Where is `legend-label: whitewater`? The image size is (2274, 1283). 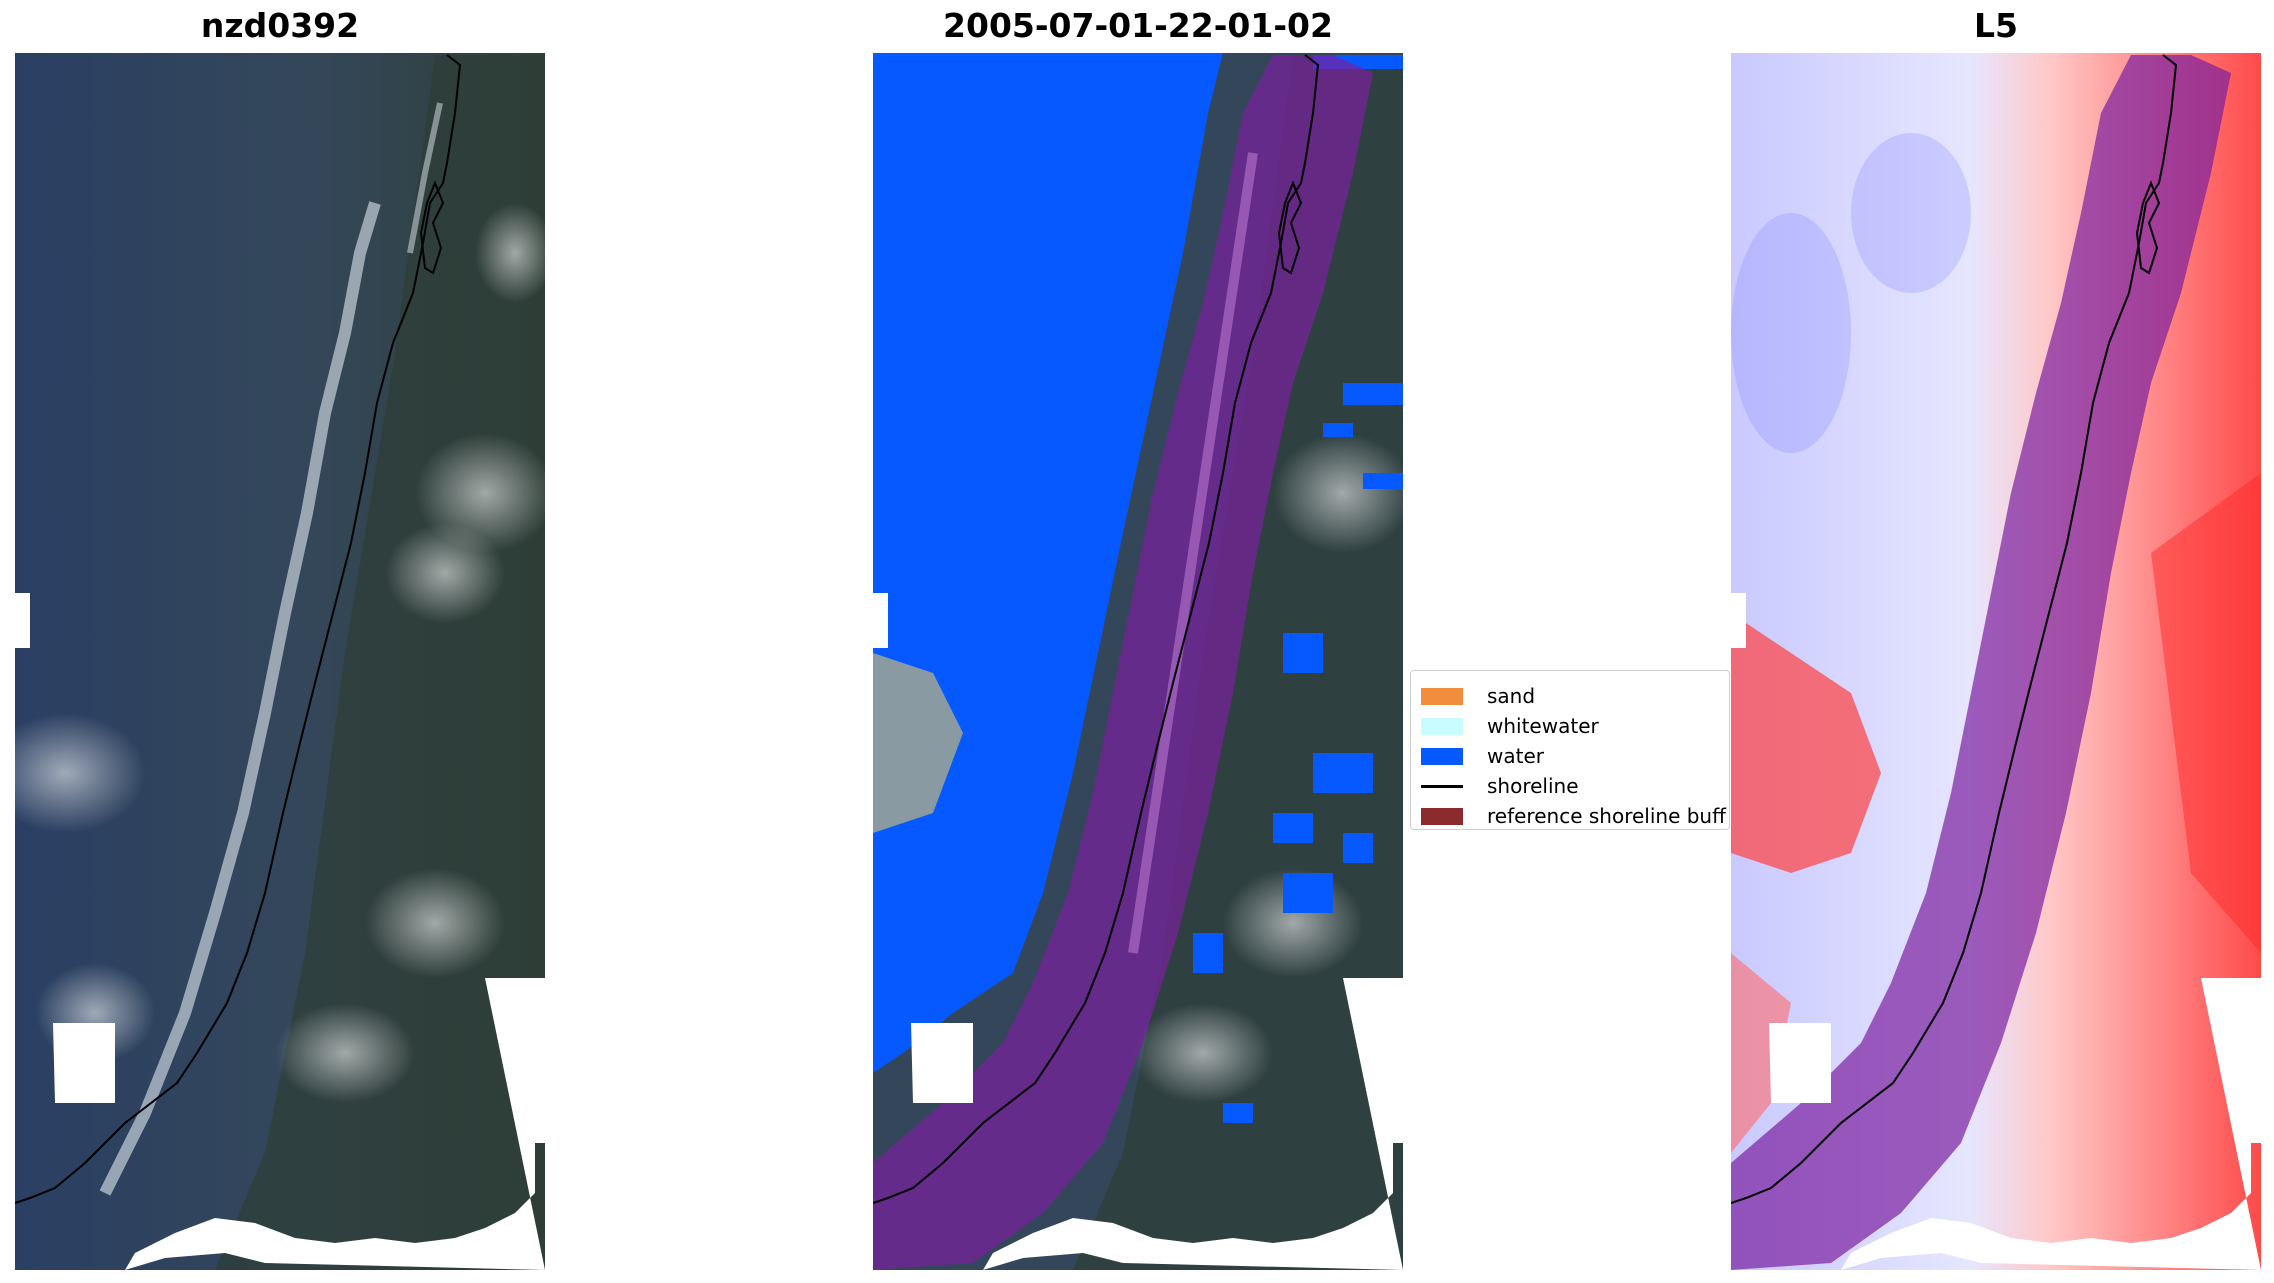
legend-label: whitewater is located at coordinates (1543, 726).